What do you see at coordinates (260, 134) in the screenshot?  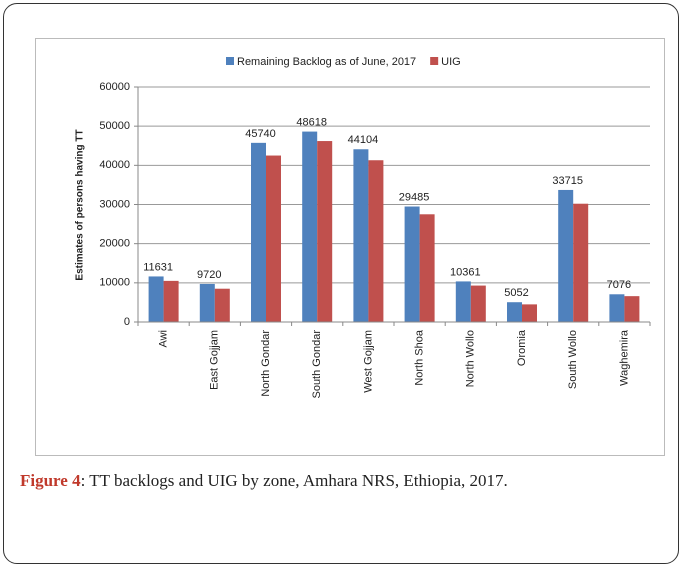 I see `data-label: 45740` at bounding box center [260, 134].